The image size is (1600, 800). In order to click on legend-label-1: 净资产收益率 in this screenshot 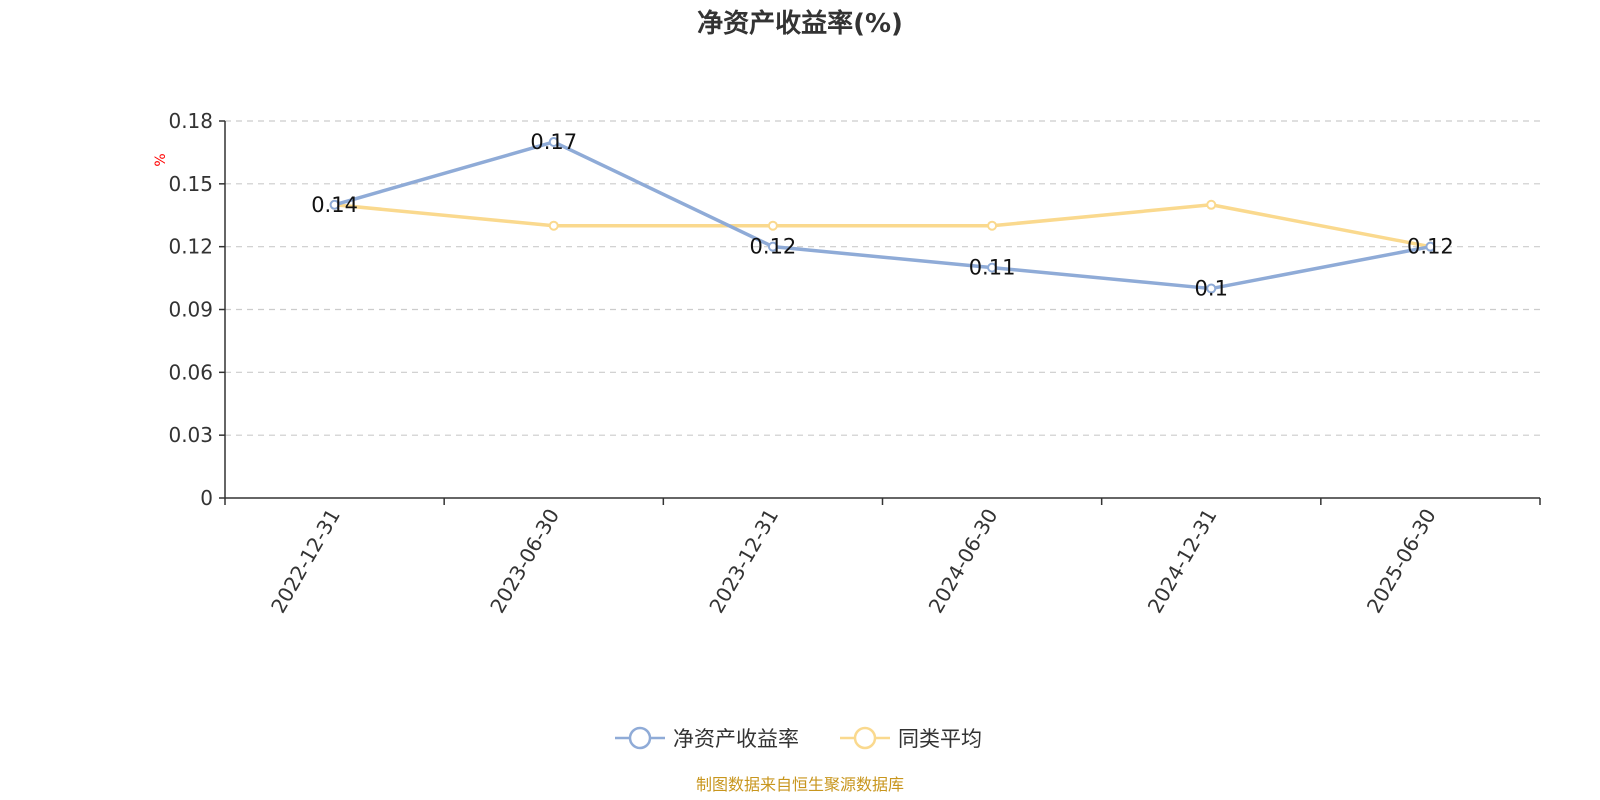, I will do `click(736, 739)`.